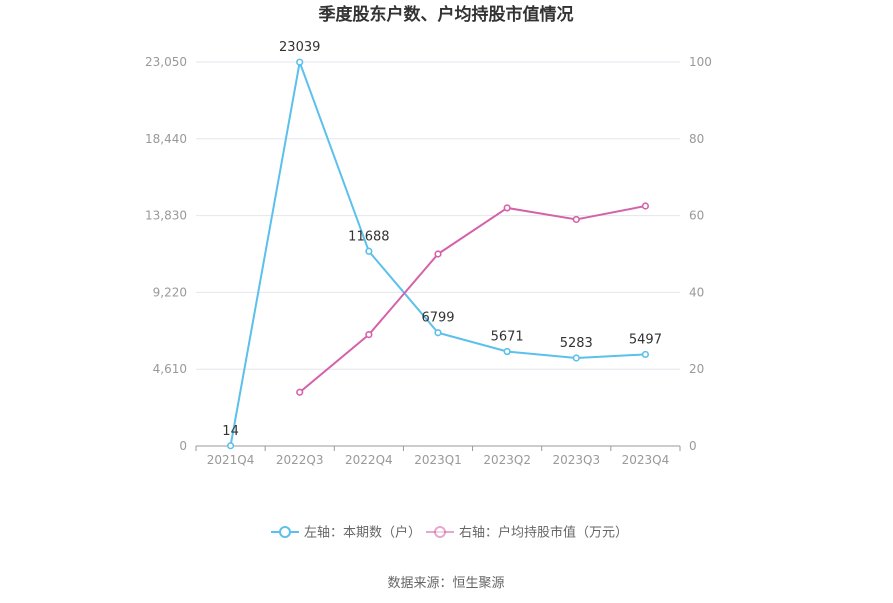 The width and height of the screenshot is (893, 603). I want to click on right-tick-label: 80, so click(696, 139).